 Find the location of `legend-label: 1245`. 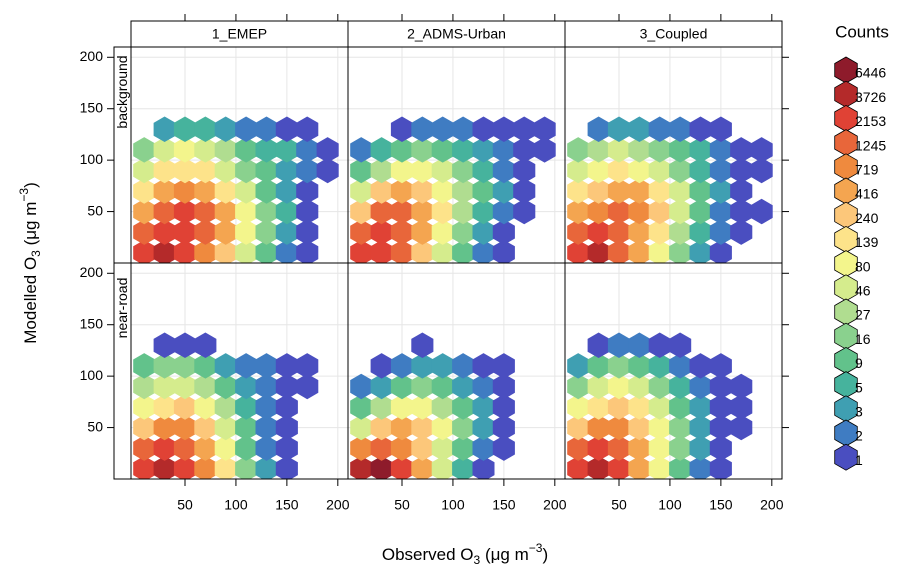

legend-label: 1245 is located at coordinates (870, 145).